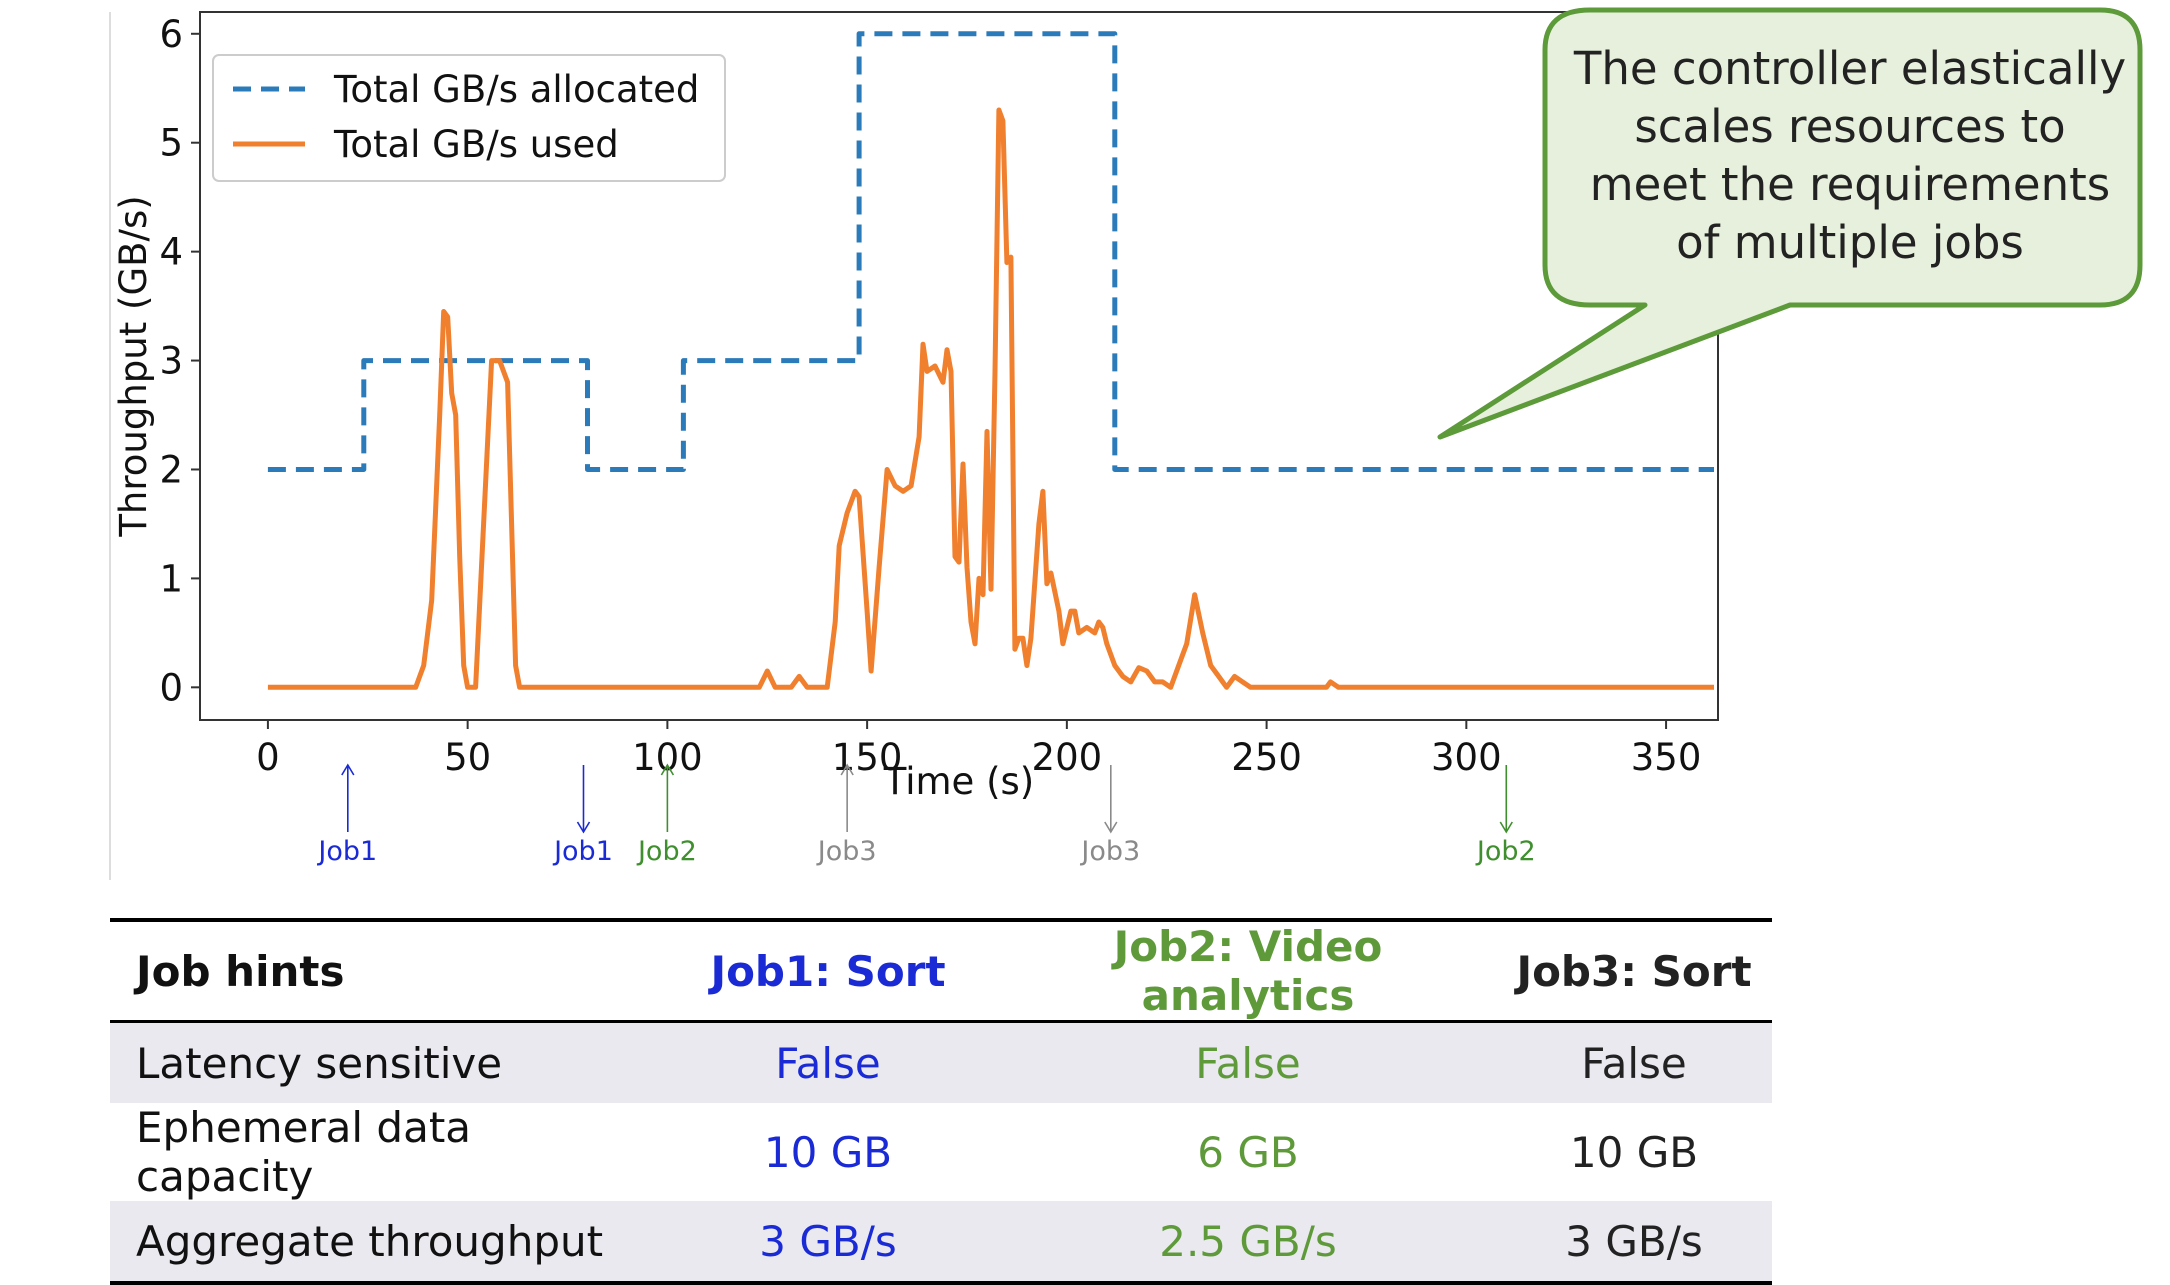  Describe the element at coordinates (1850, 242) in the screenshot. I see `callout-line: of multiple jobs` at that location.